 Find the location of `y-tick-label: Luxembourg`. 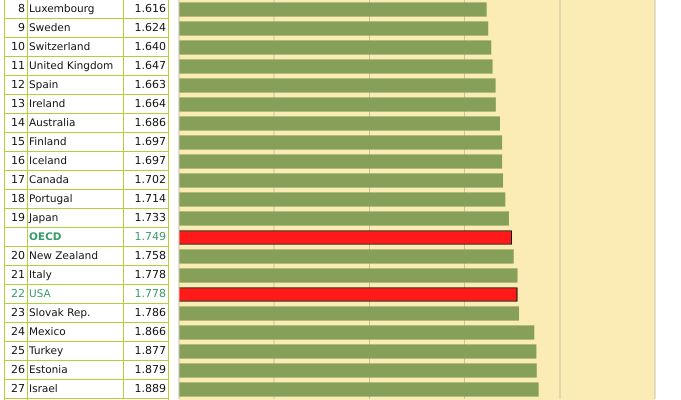

y-tick-label: Luxembourg is located at coordinates (62, 9).